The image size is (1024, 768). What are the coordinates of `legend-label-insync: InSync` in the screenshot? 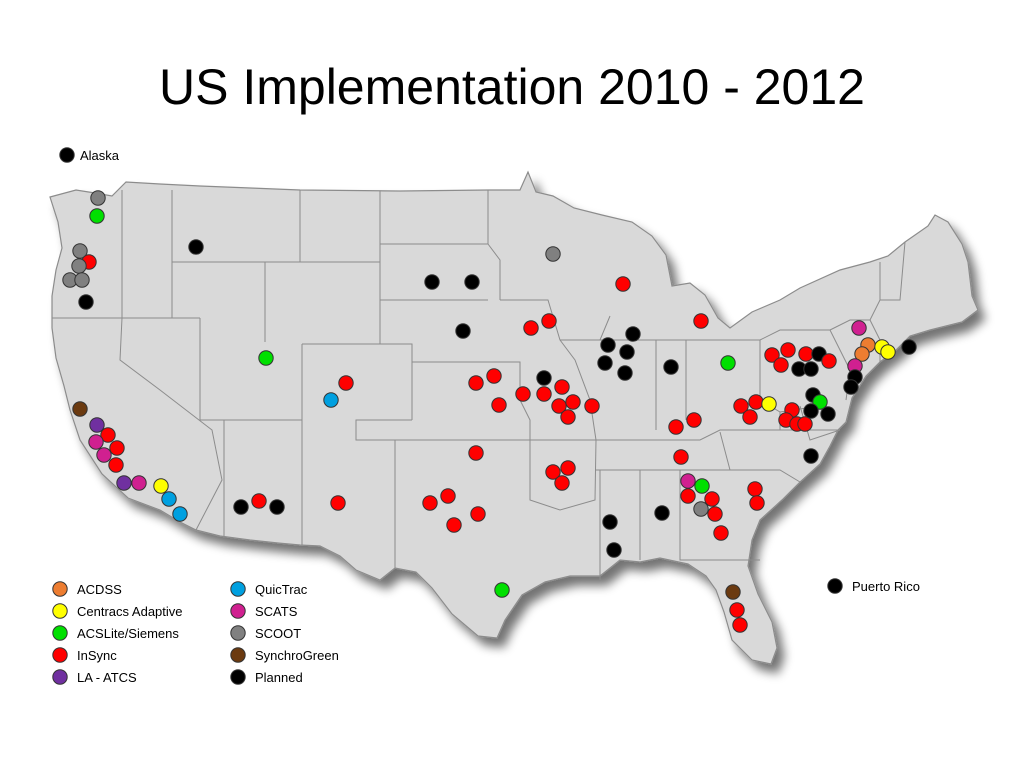 It's located at (97, 655).